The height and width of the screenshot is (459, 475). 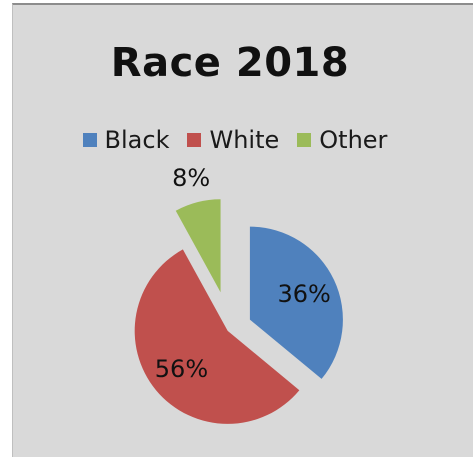 What do you see at coordinates (191, 178) in the screenshot?
I see `slice-label-other: 8%` at bounding box center [191, 178].